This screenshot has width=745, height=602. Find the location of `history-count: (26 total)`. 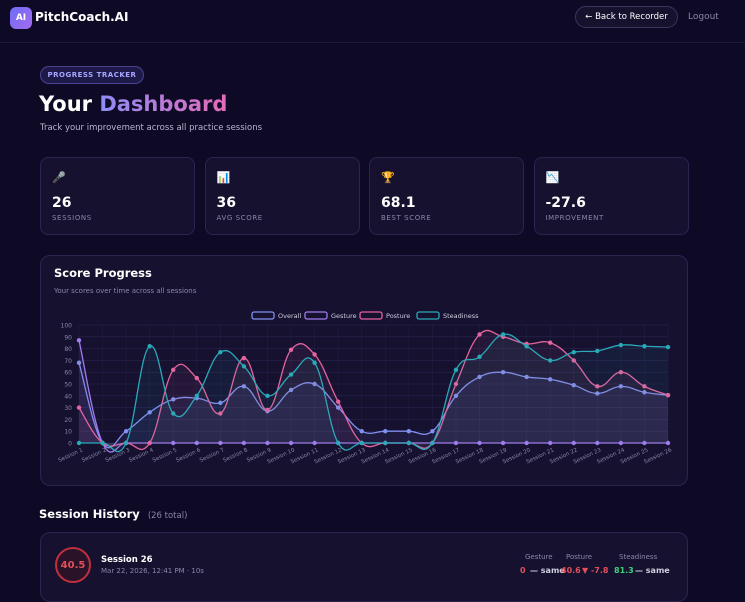

history-count: (26 total) is located at coordinates (167, 516).